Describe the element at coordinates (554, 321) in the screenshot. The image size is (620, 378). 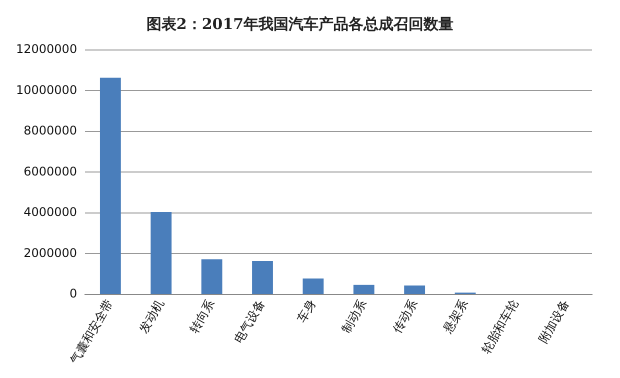
I see `x-tick-label: 附加设备` at that location.